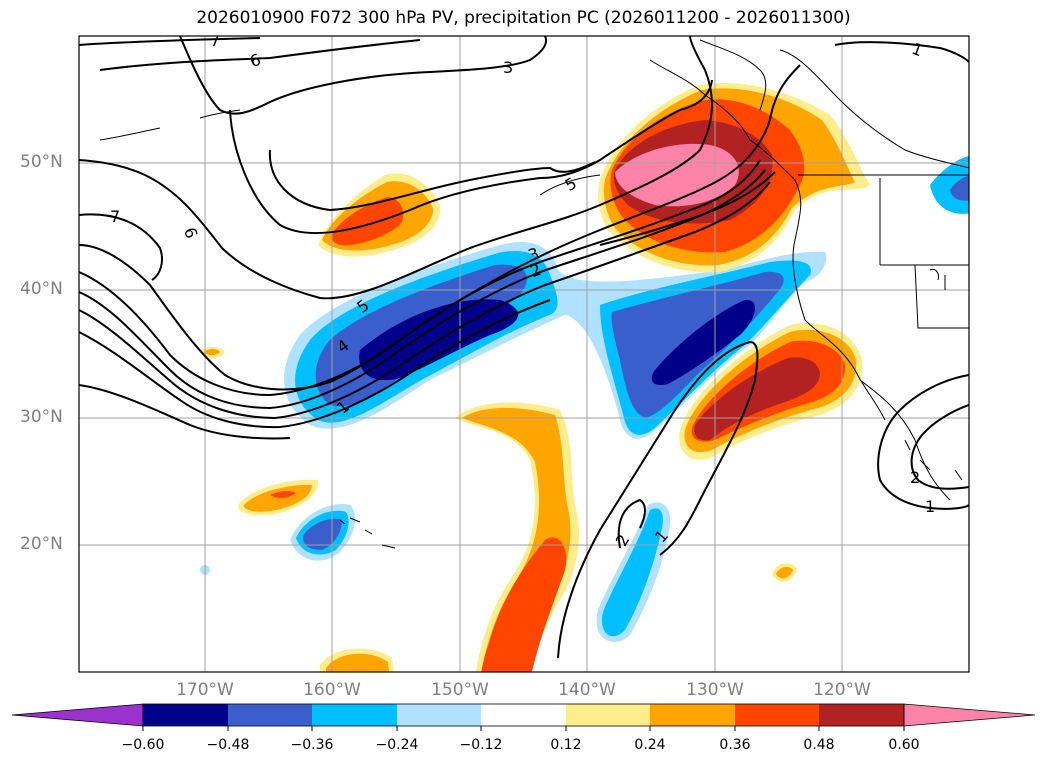  Describe the element at coordinates (460, 690) in the screenshot. I see `lon-label-150w: 150°W` at that location.